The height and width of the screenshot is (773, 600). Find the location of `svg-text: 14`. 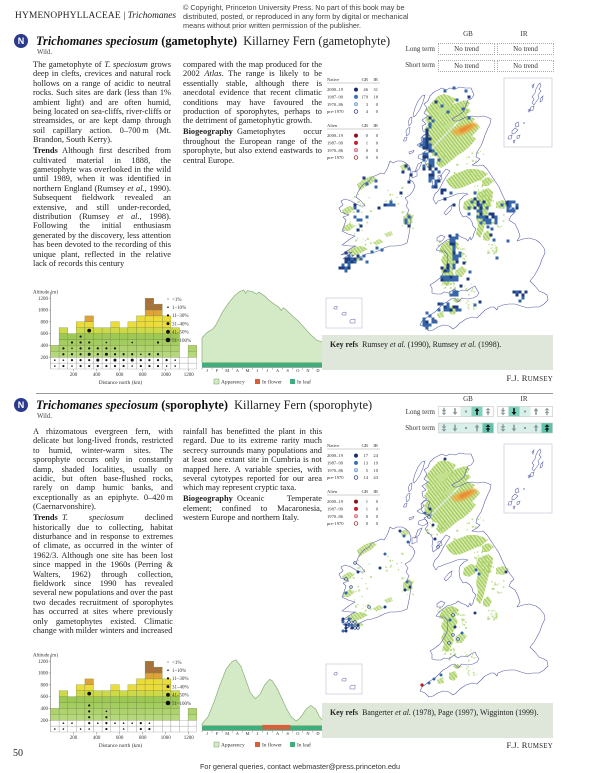

svg-text: 14 is located at coordinates (365, 477).